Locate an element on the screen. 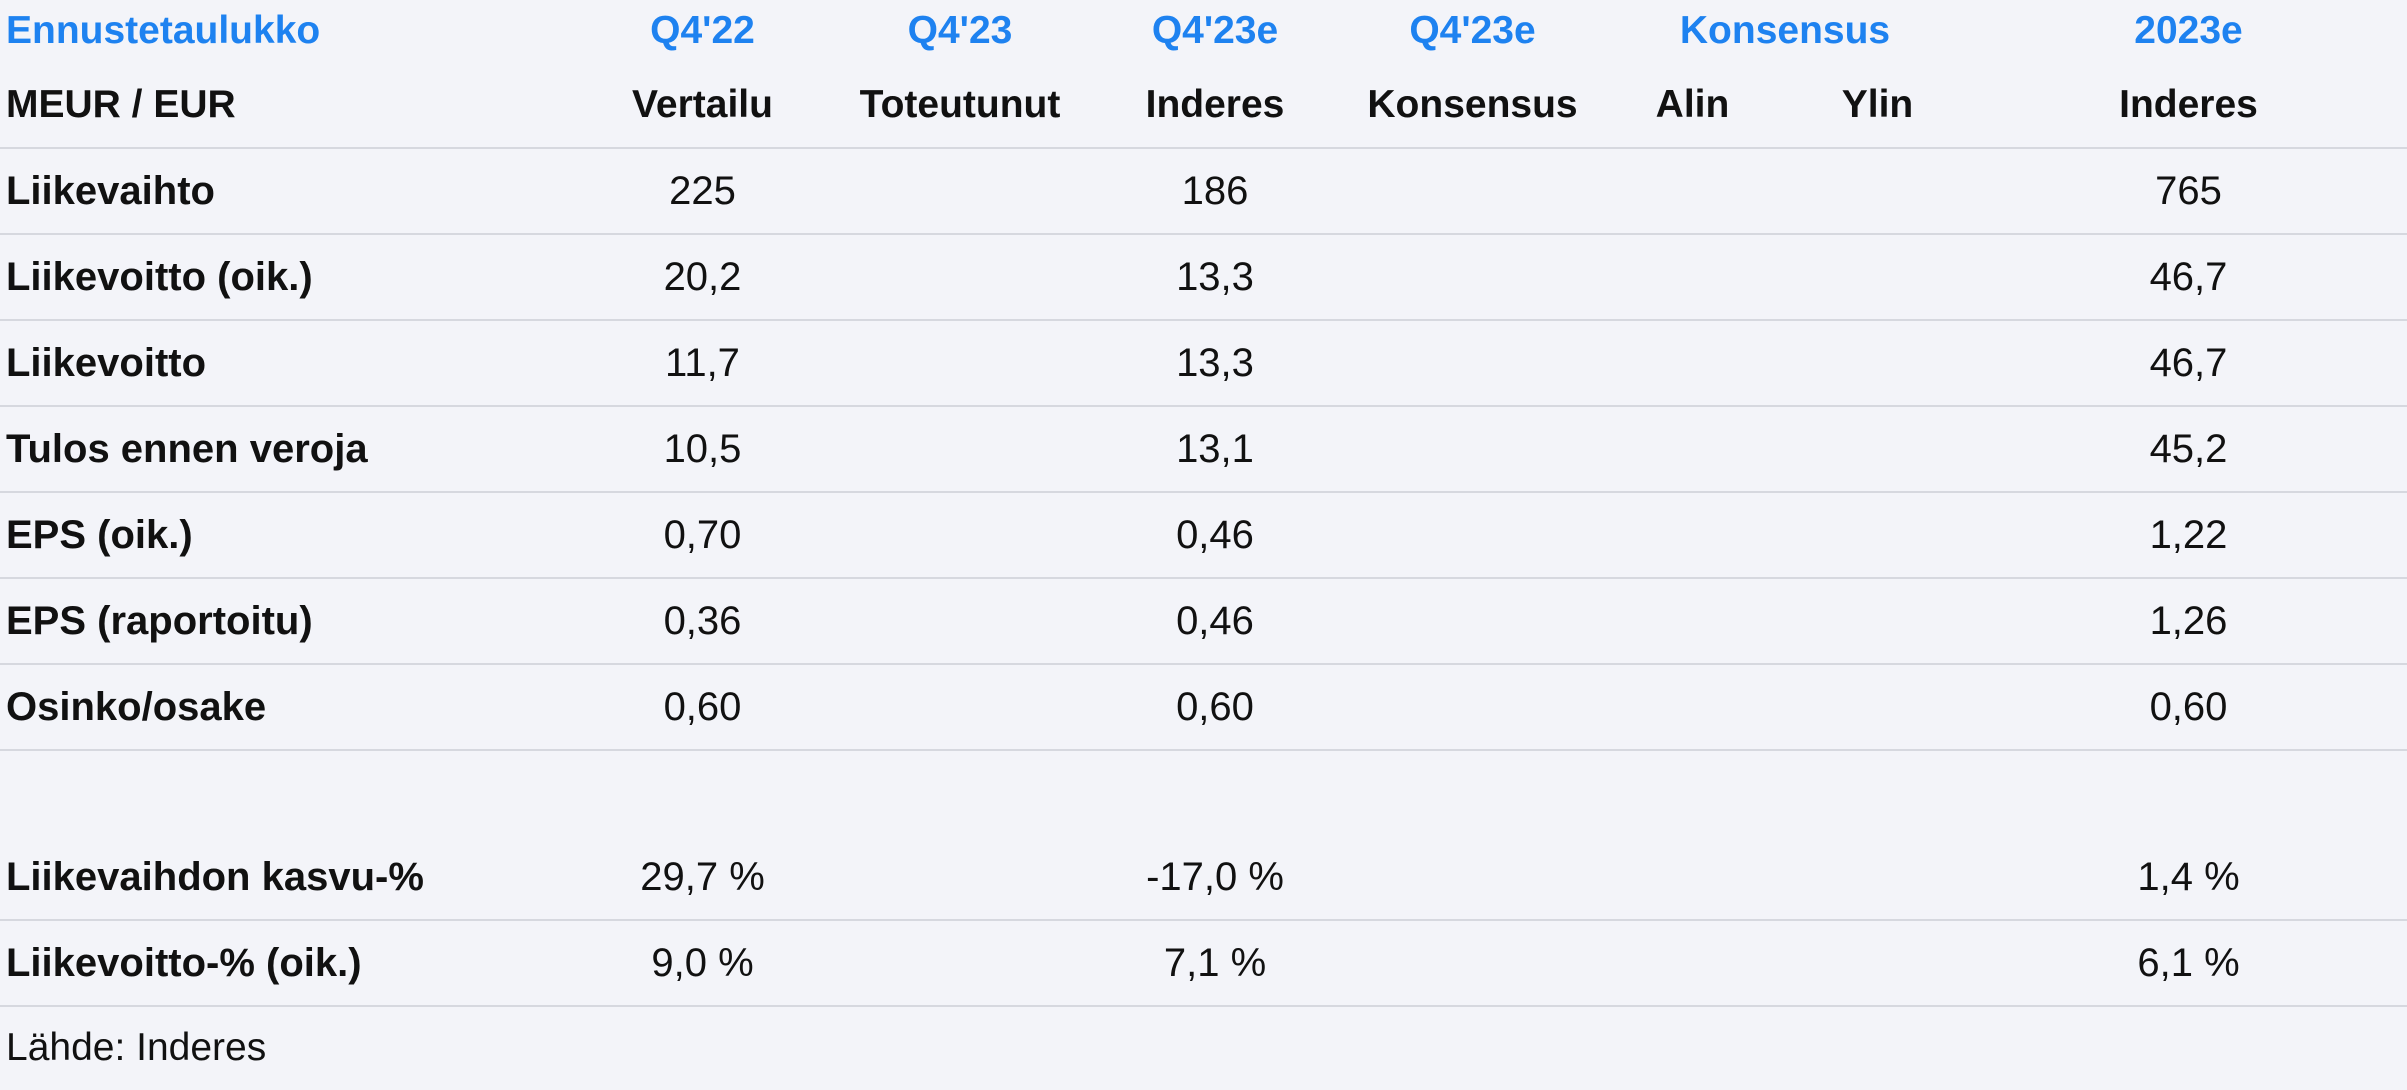 This screenshot has width=2407, height=1090. cell-q4-23e: 186 is located at coordinates (1215, 191).